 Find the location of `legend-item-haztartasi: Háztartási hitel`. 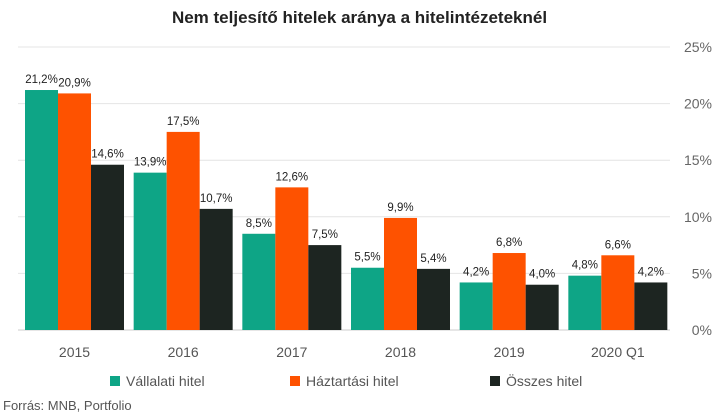

legend-item-haztartasi: Háztartási hitel is located at coordinates (344, 381).